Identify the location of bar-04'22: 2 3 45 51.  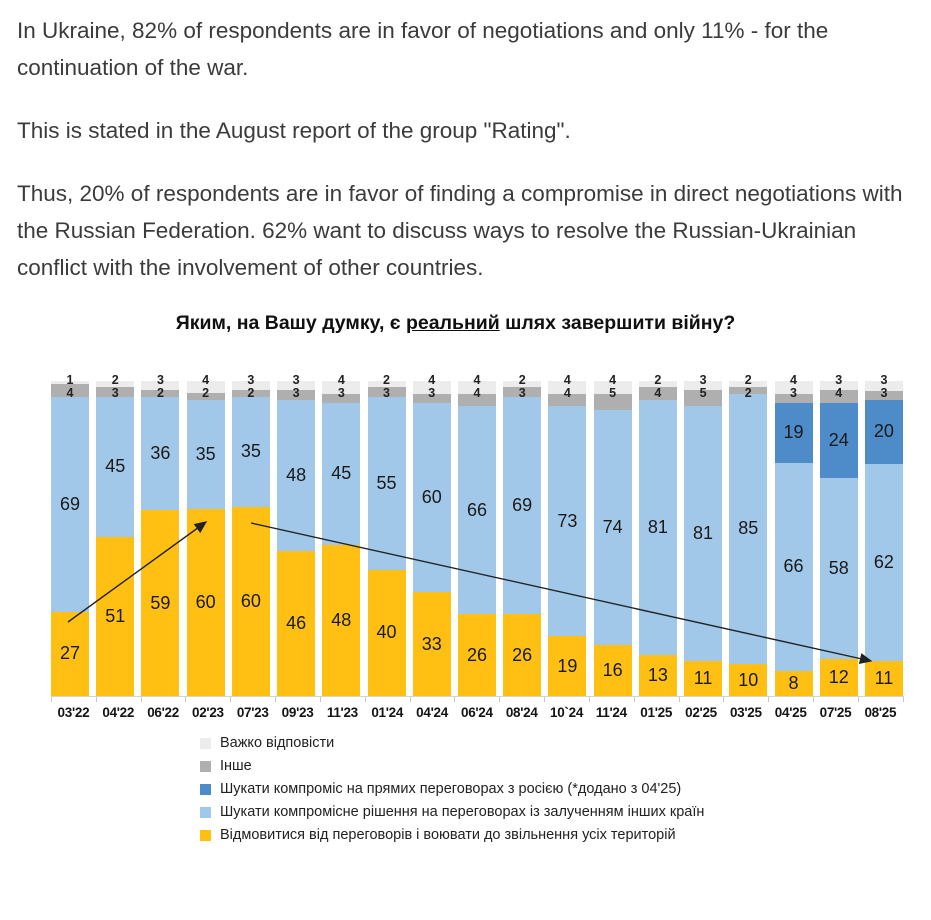
(115, 535).